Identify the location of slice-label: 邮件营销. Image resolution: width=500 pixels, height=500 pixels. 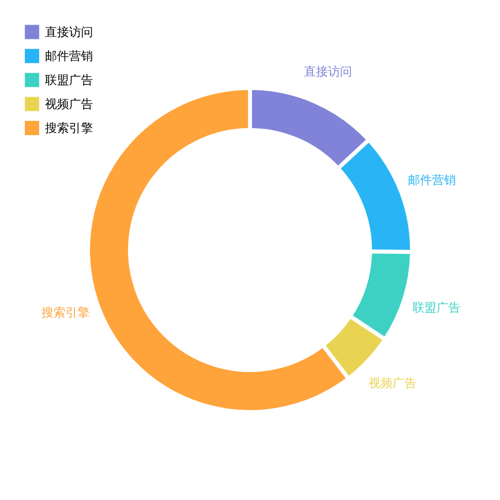
(432, 179).